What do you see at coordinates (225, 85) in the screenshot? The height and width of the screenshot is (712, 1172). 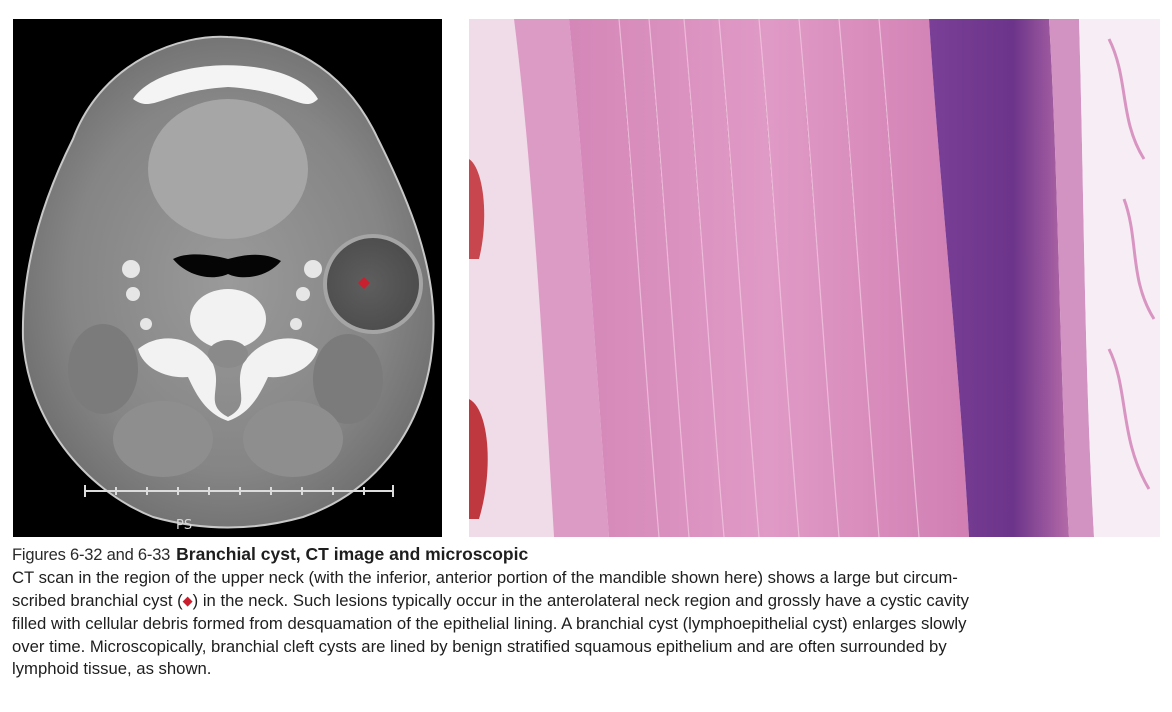 I see `mandible-bone` at bounding box center [225, 85].